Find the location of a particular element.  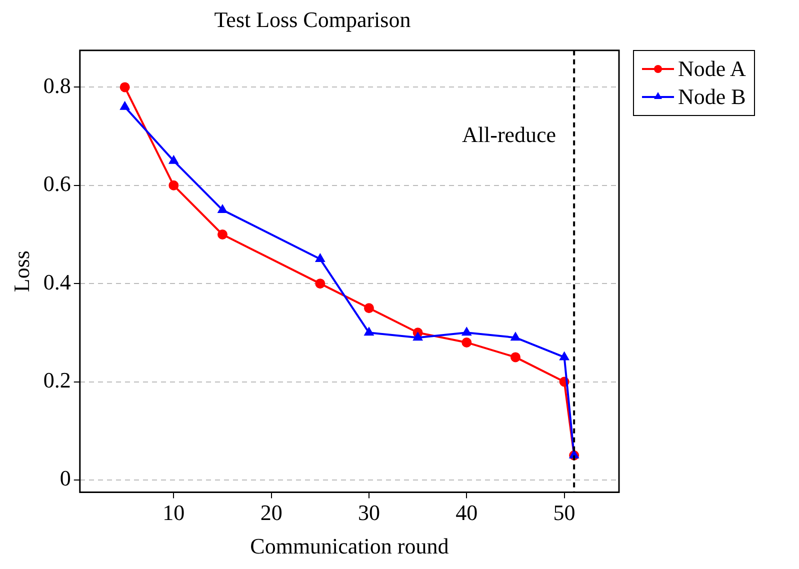

ref-line-label: All-reduce is located at coordinates (509, 135).